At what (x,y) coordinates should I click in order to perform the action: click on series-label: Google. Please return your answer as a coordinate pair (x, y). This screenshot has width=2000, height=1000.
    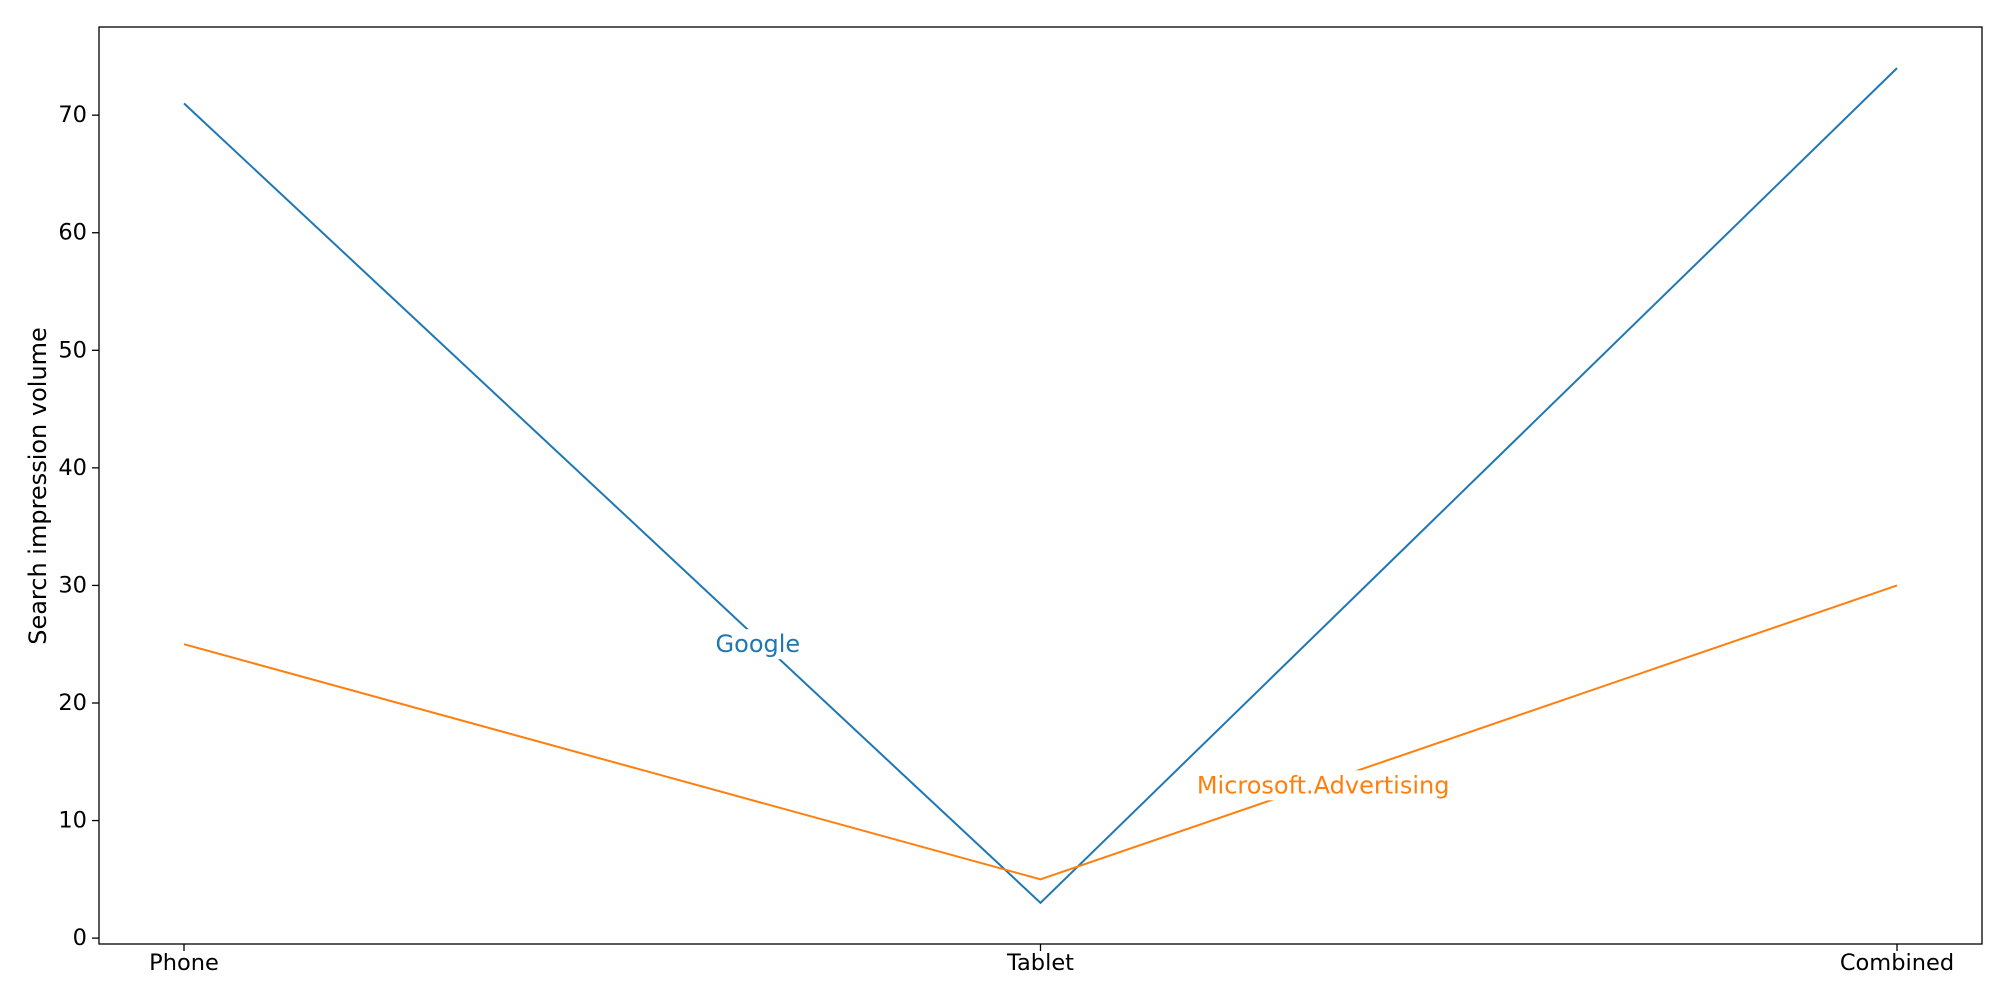
    Looking at the image, I should click on (758, 644).